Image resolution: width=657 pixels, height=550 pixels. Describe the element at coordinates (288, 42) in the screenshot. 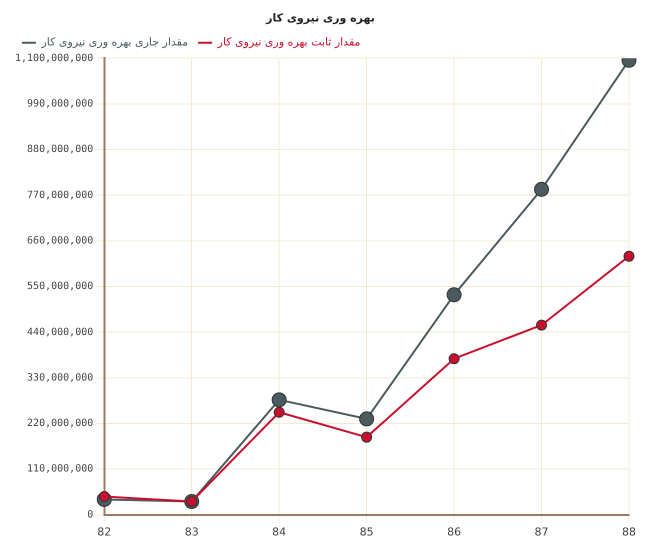

I see `legend-label: مقدار ثابت بهره وری نیروی کار` at that location.